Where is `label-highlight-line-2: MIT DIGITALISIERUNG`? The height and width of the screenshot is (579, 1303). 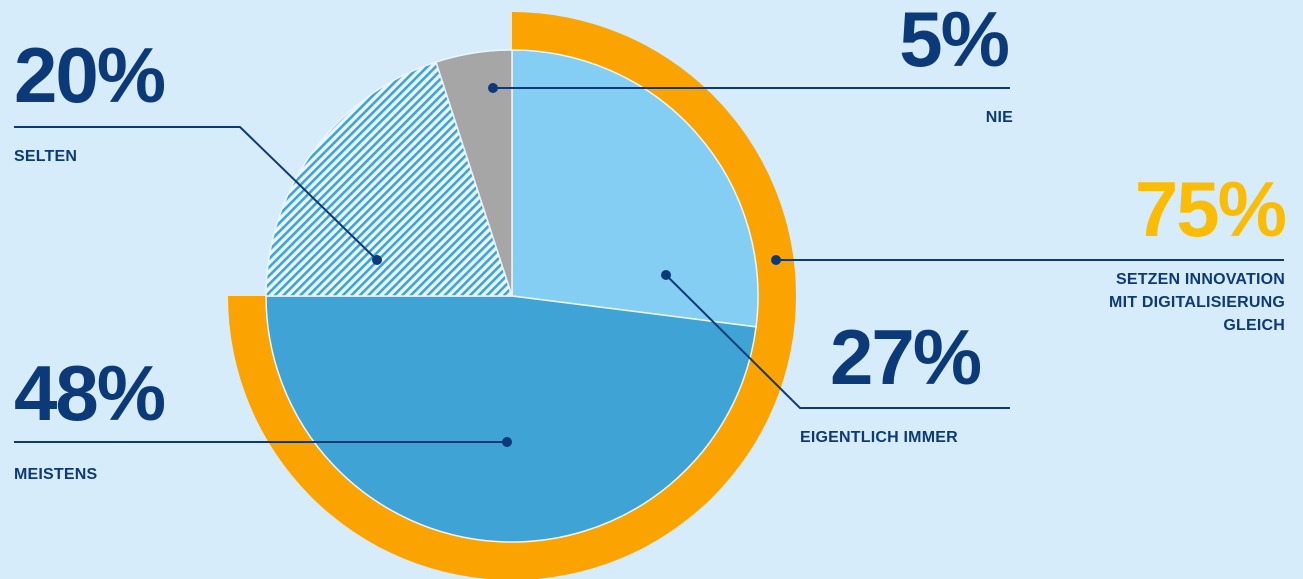
label-highlight-line-2: MIT DIGITALISIERUNG is located at coordinates (1197, 303).